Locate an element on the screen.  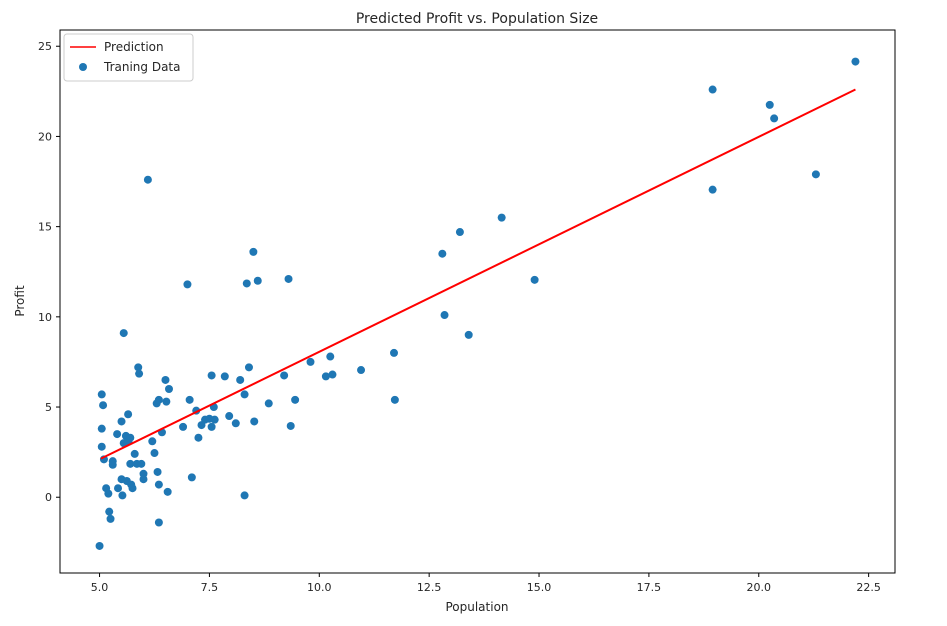
y-tick-label: 15 is located at coordinates (45, 227).